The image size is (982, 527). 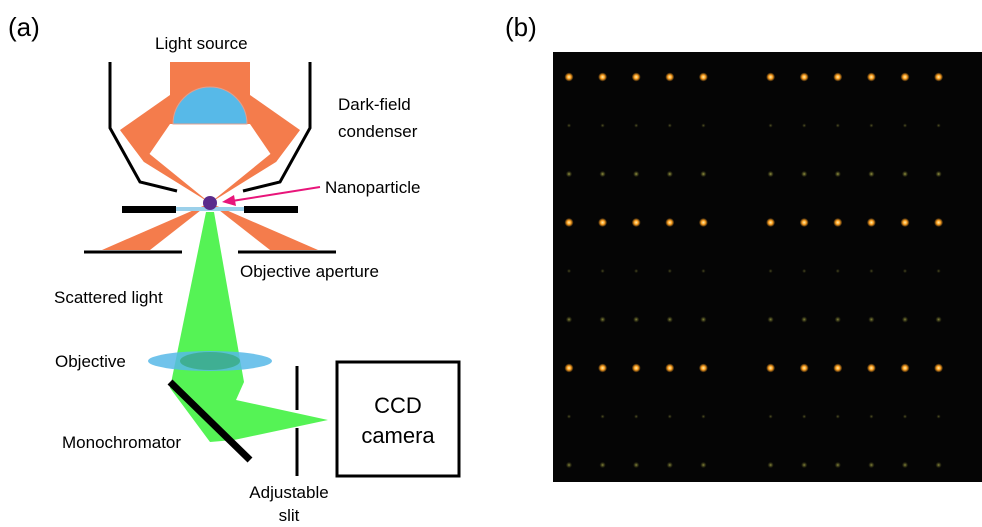 I want to click on ccd-label-line1: CCD, so click(x=398, y=405).